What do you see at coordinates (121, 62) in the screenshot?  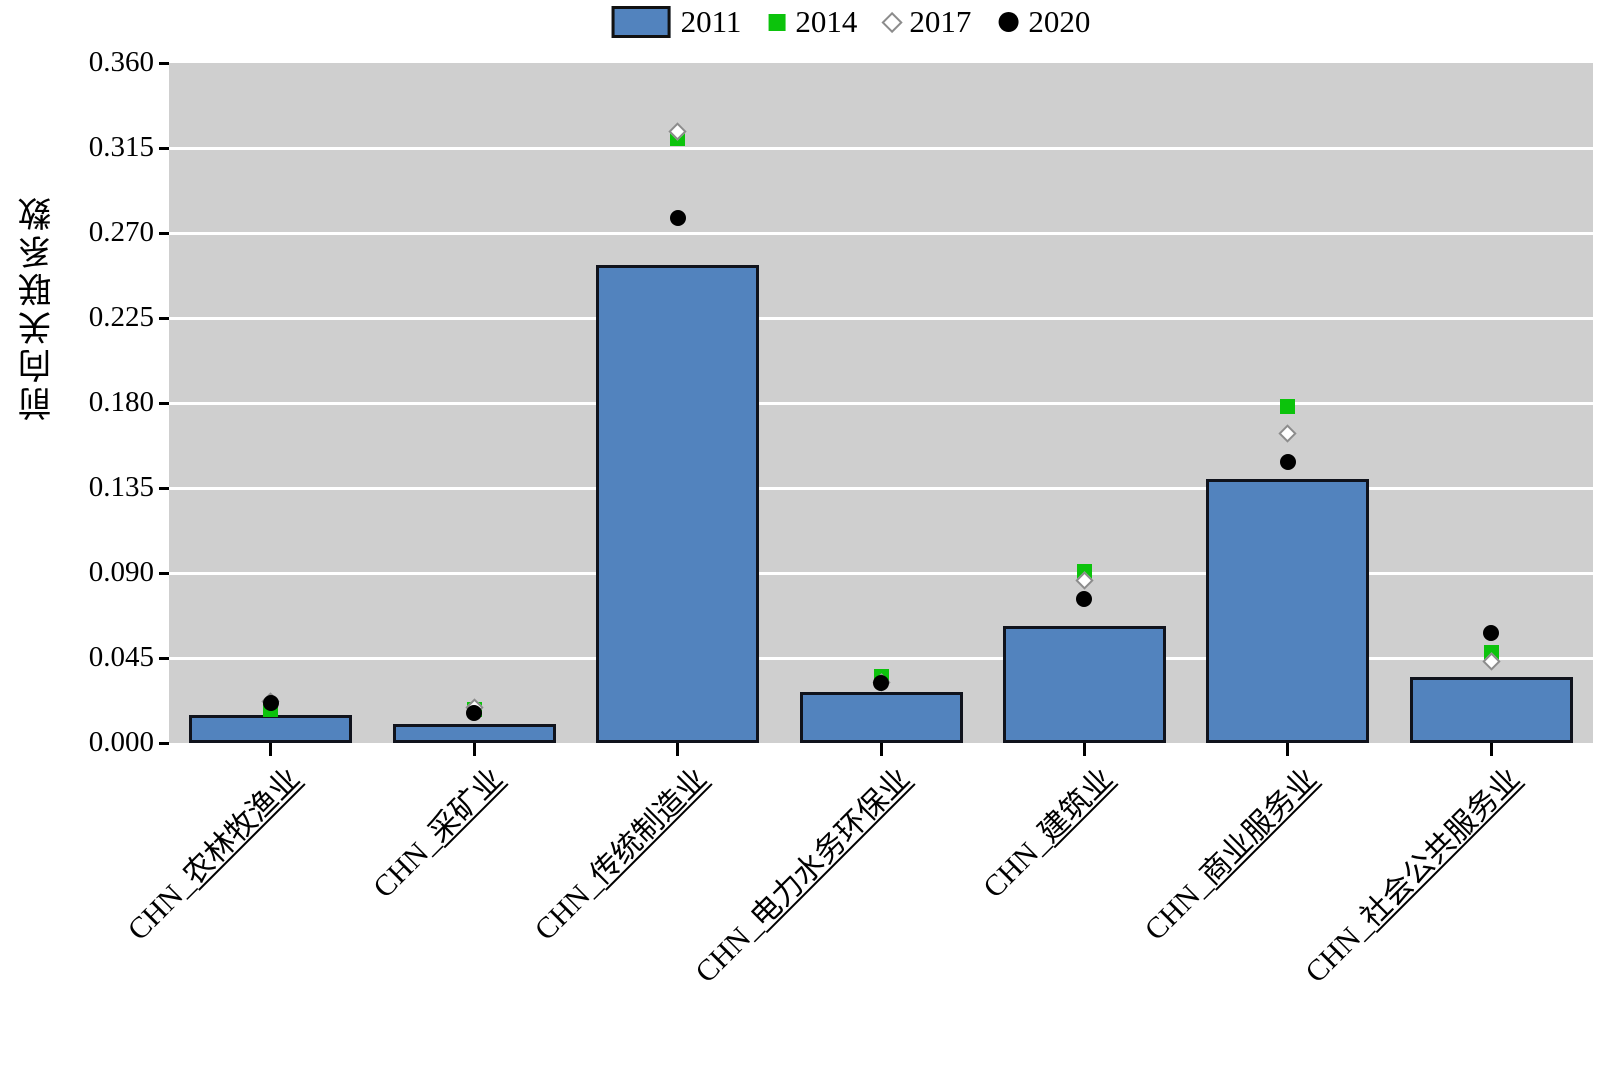 I see `y-tick-label-0.360: 0.360` at bounding box center [121, 62].